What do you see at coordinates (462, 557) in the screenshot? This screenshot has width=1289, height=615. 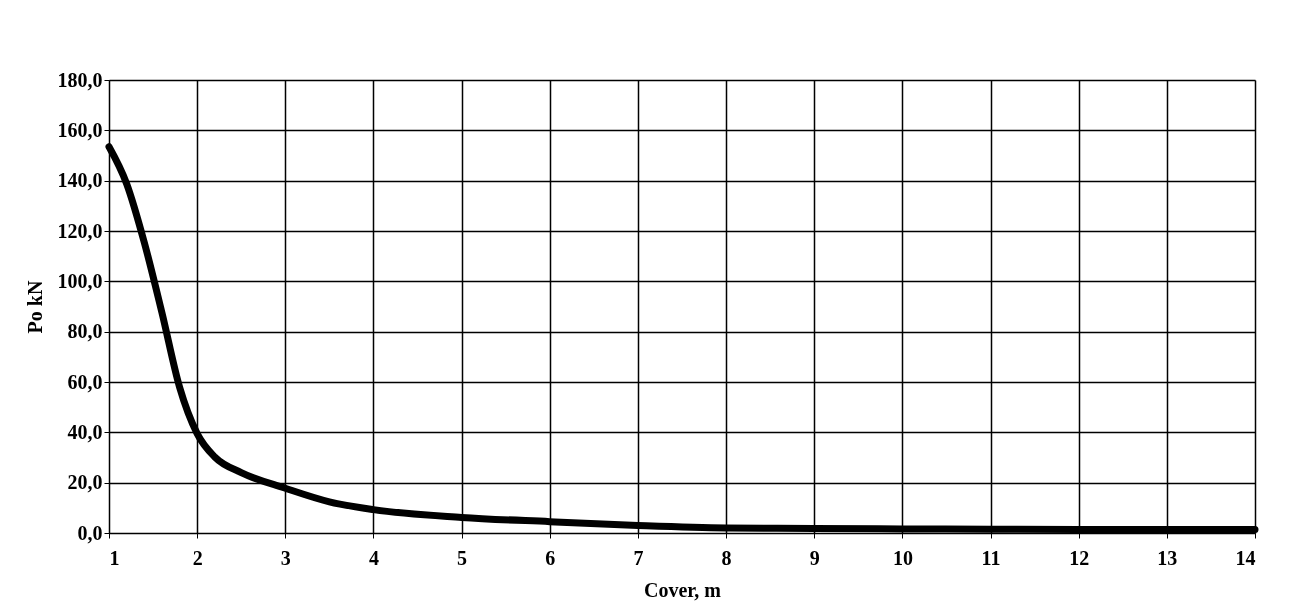 I see `x-tick-label: 5` at bounding box center [462, 557].